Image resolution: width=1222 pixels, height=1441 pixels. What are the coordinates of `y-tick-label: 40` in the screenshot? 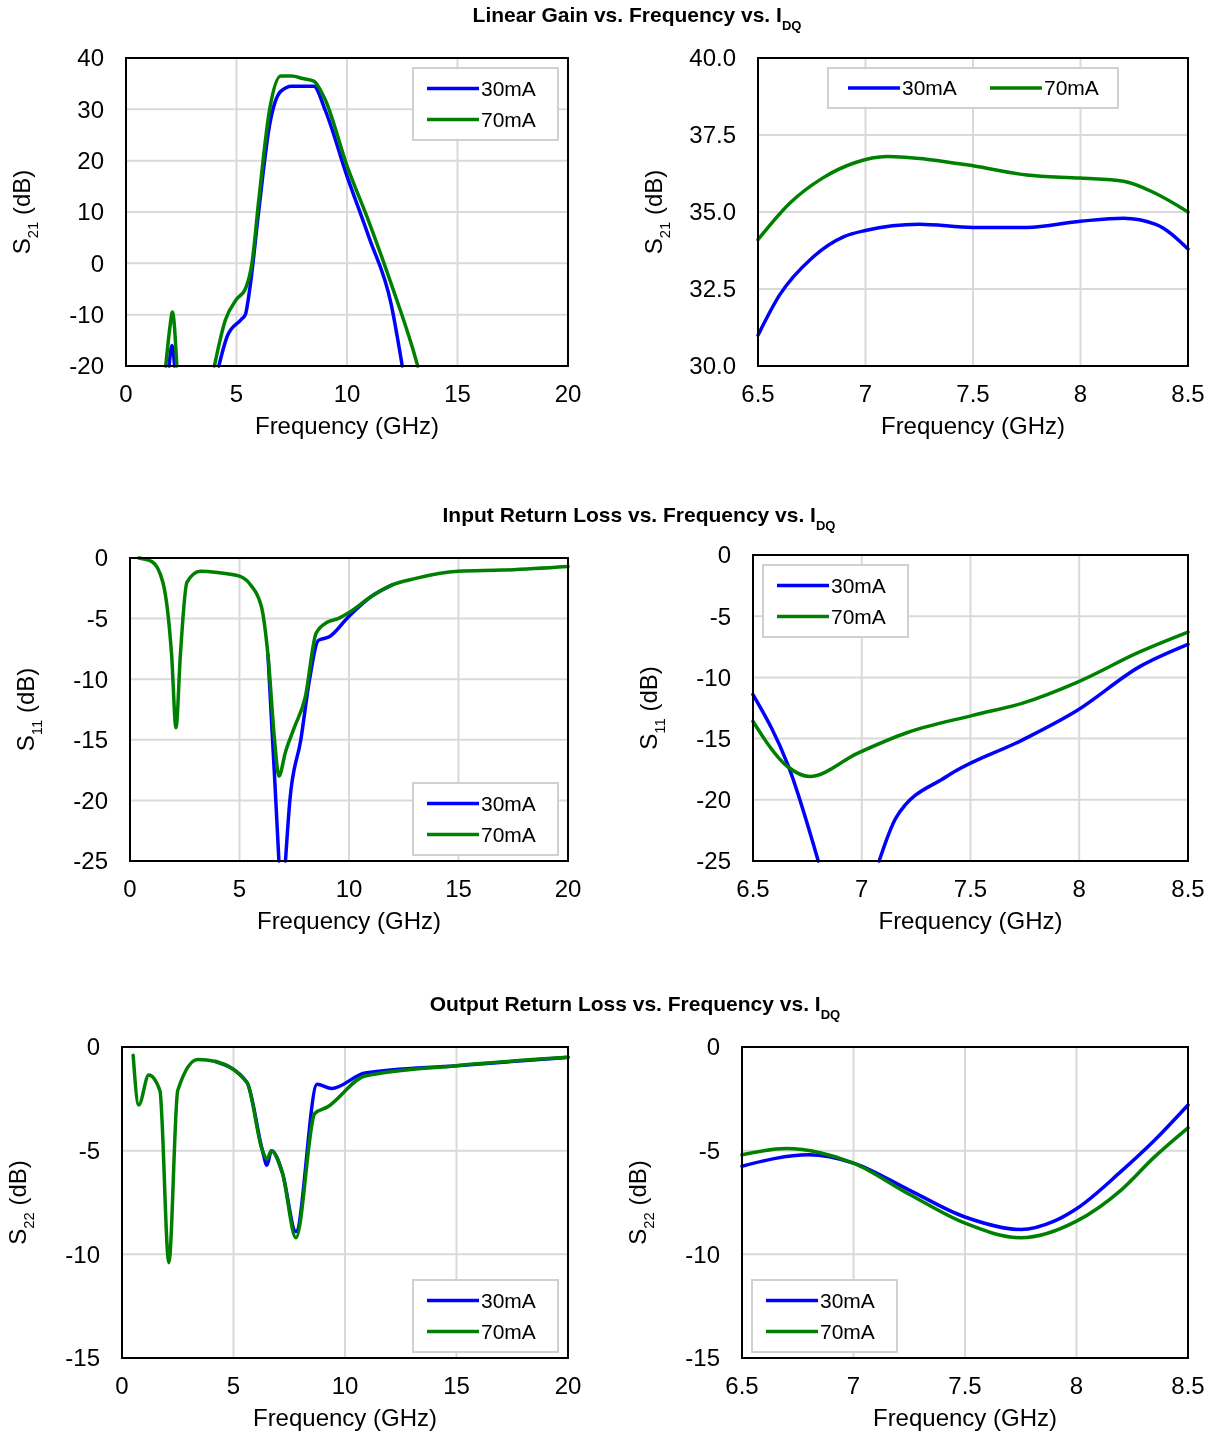 It's located at (90, 58).